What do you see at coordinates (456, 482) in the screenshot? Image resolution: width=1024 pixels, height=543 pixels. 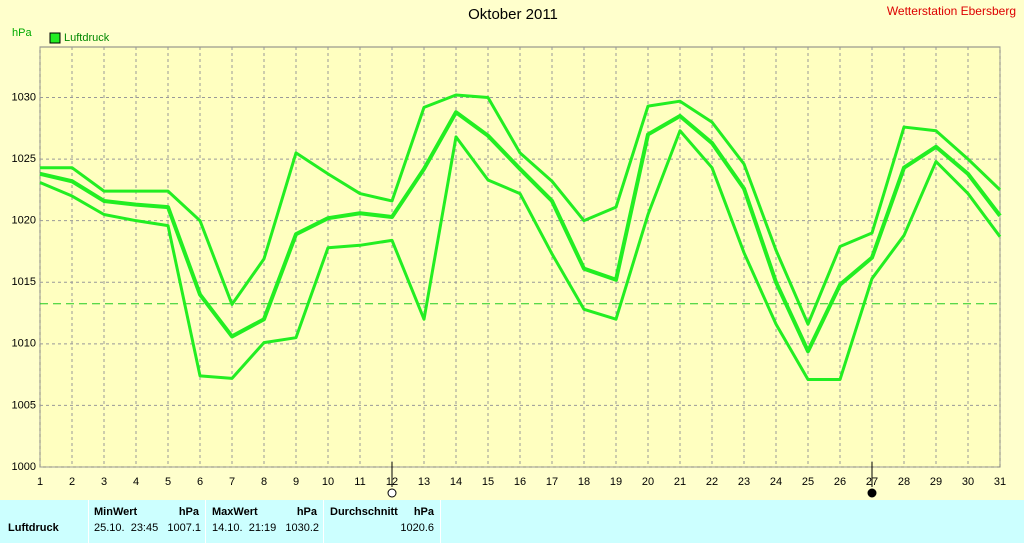 I see `x-tick-label: 14` at bounding box center [456, 482].